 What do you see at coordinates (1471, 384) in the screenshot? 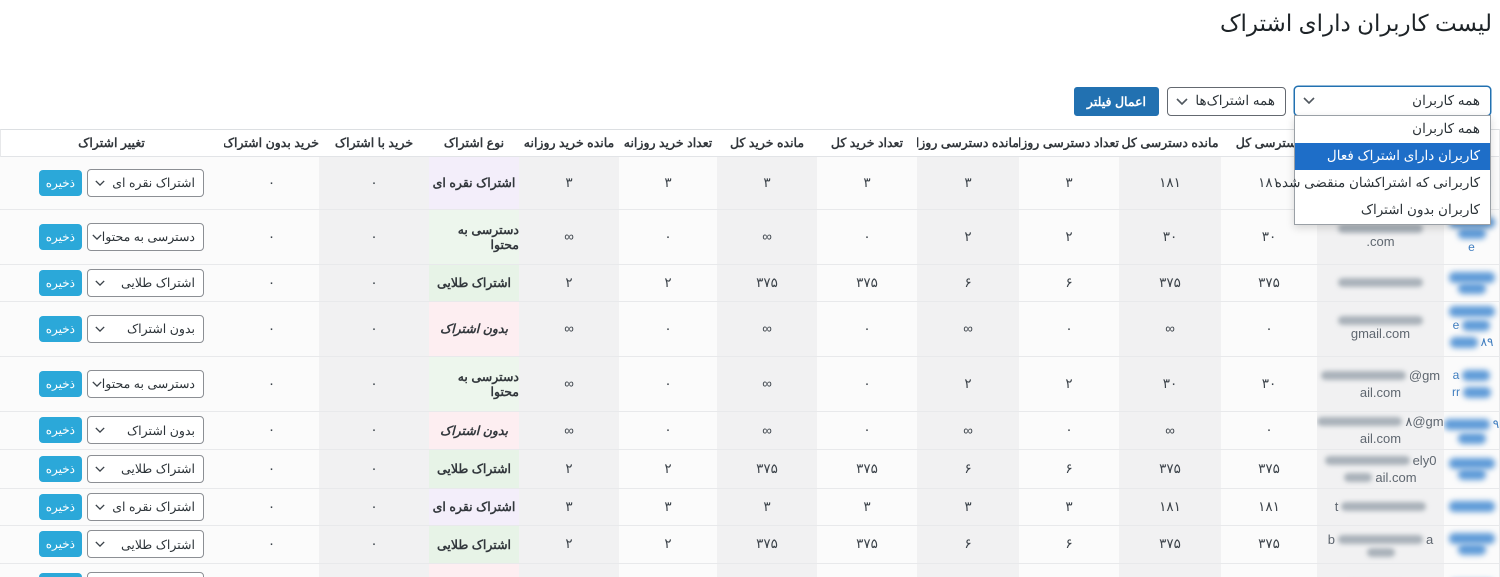
I see `username-cell: a rr` at bounding box center [1471, 384].